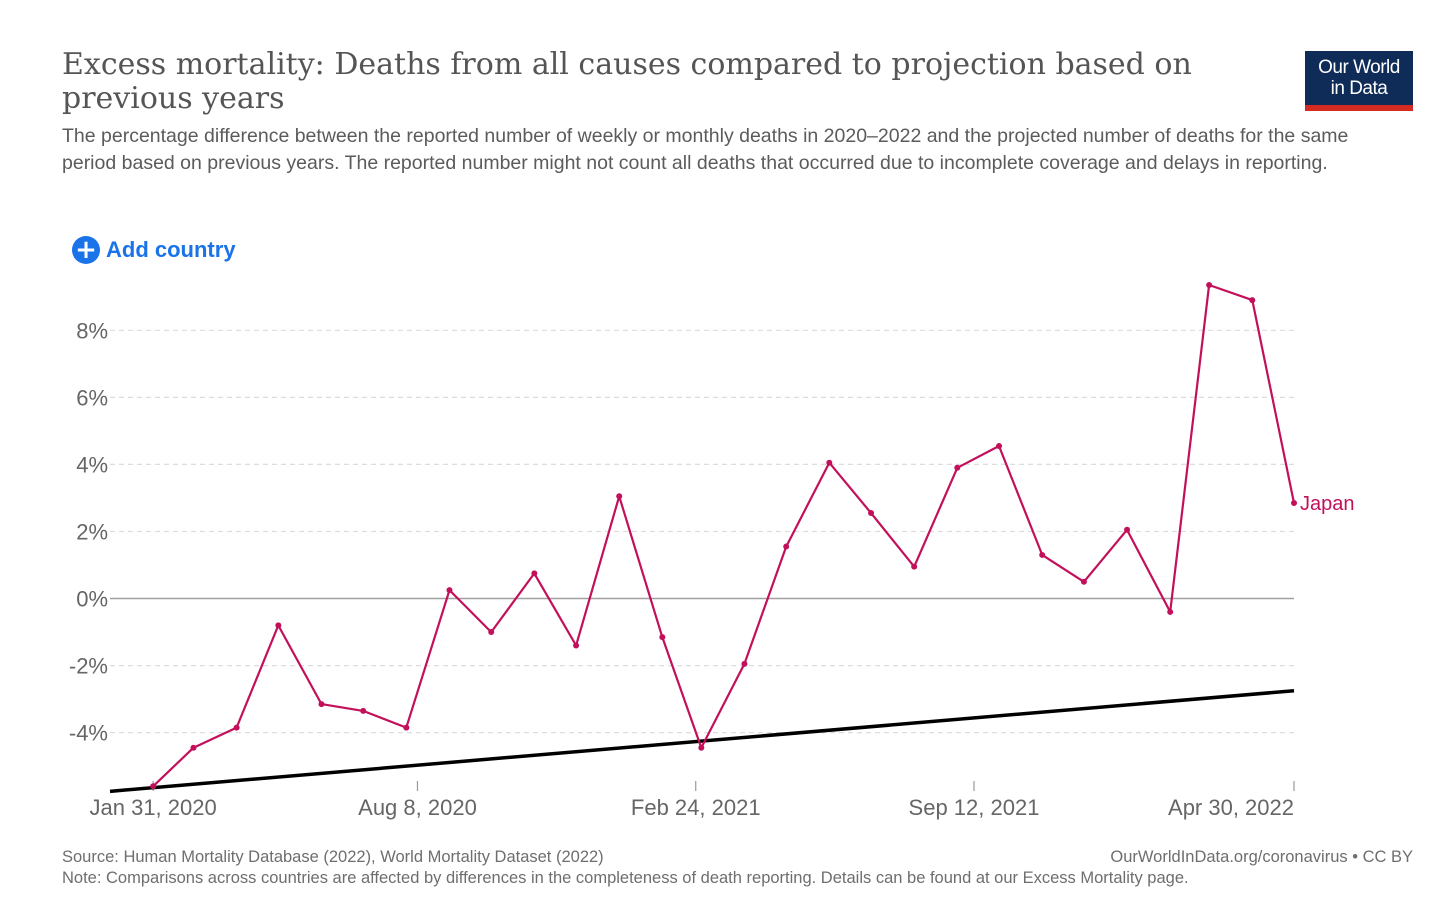 This screenshot has height=917, width=1456. I want to click on trendline-layer, so click(702, 741).